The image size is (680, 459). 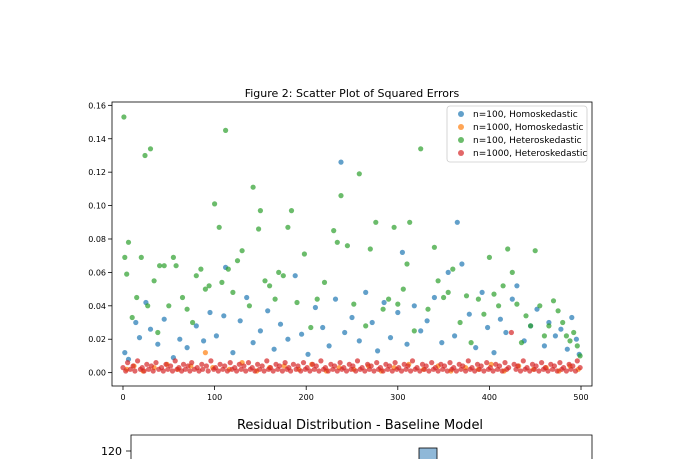 I want to click on y-tick-label: 0.10, so click(x=97, y=206).